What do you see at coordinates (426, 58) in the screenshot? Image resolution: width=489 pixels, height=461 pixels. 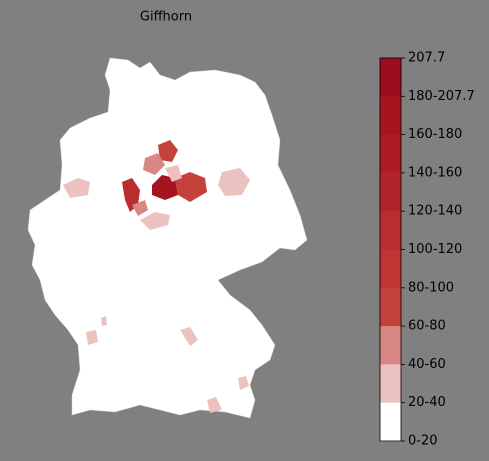 I see `colorbar-label: 207.7` at bounding box center [426, 58].